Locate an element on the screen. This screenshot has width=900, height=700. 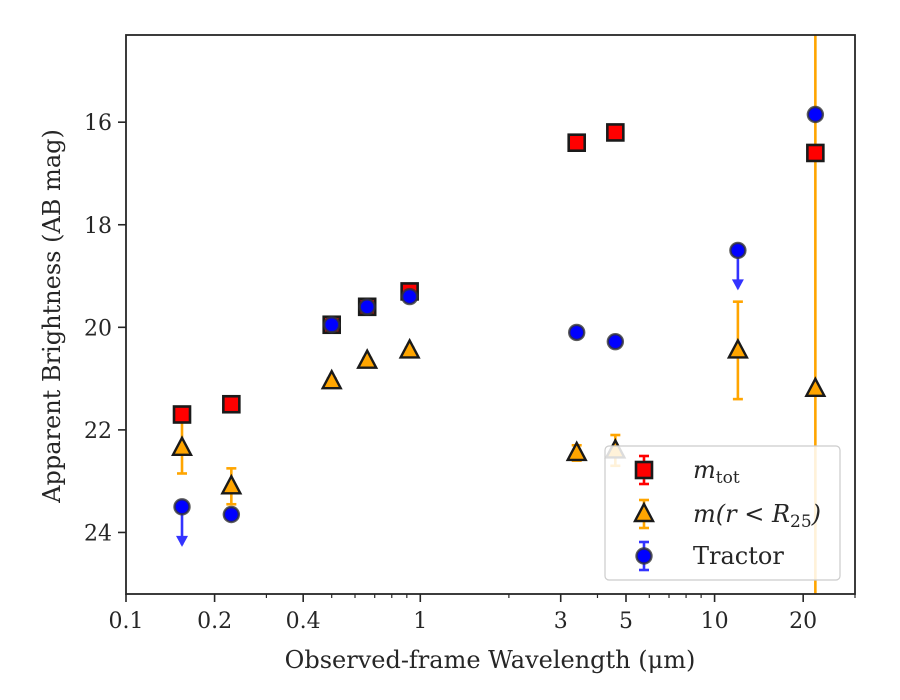
legend-handle-square is located at coordinates (644, 470).